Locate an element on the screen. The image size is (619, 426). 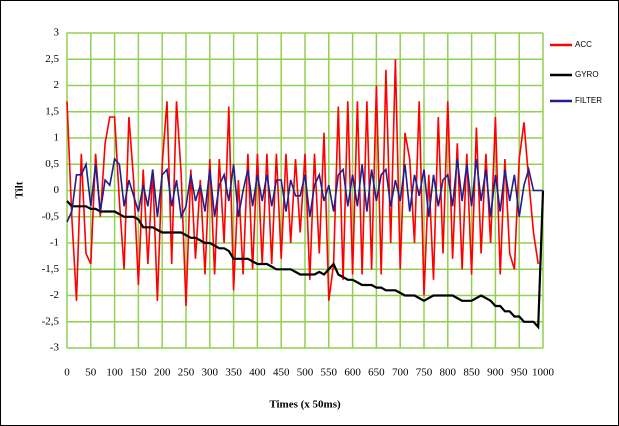
series-line is located at coordinates (304, 190).